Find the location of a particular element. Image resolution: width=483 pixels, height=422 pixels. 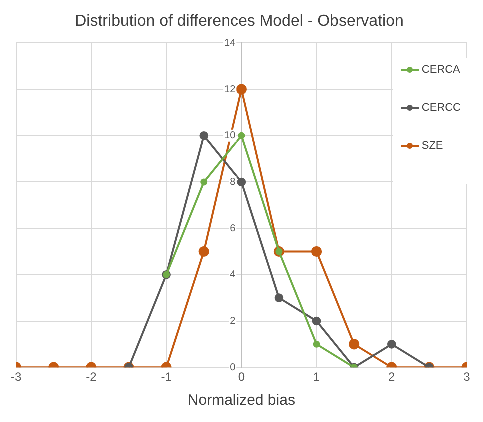

y-tick-label: 8 is located at coordinates (233, 182).